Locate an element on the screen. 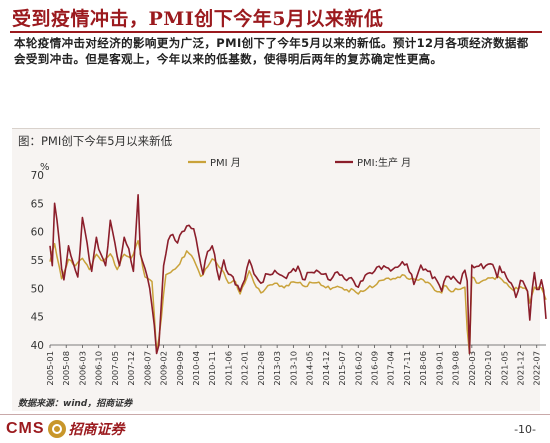 This screenshot has height=443, width=550. page-number: -10- is located at coordinates (525, 429).